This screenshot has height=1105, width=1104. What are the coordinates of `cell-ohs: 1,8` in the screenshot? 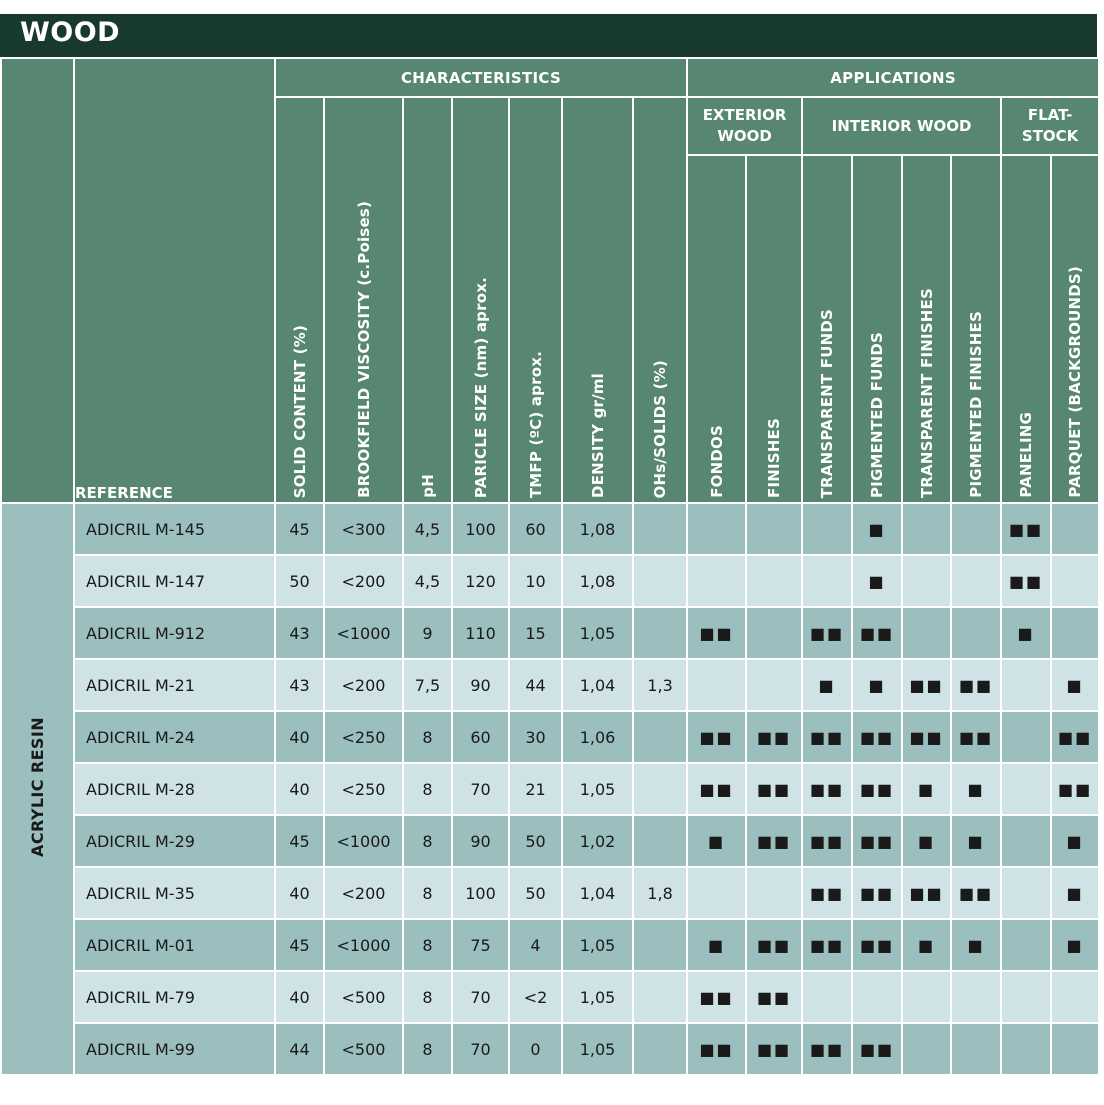 It's located at (660, 893).